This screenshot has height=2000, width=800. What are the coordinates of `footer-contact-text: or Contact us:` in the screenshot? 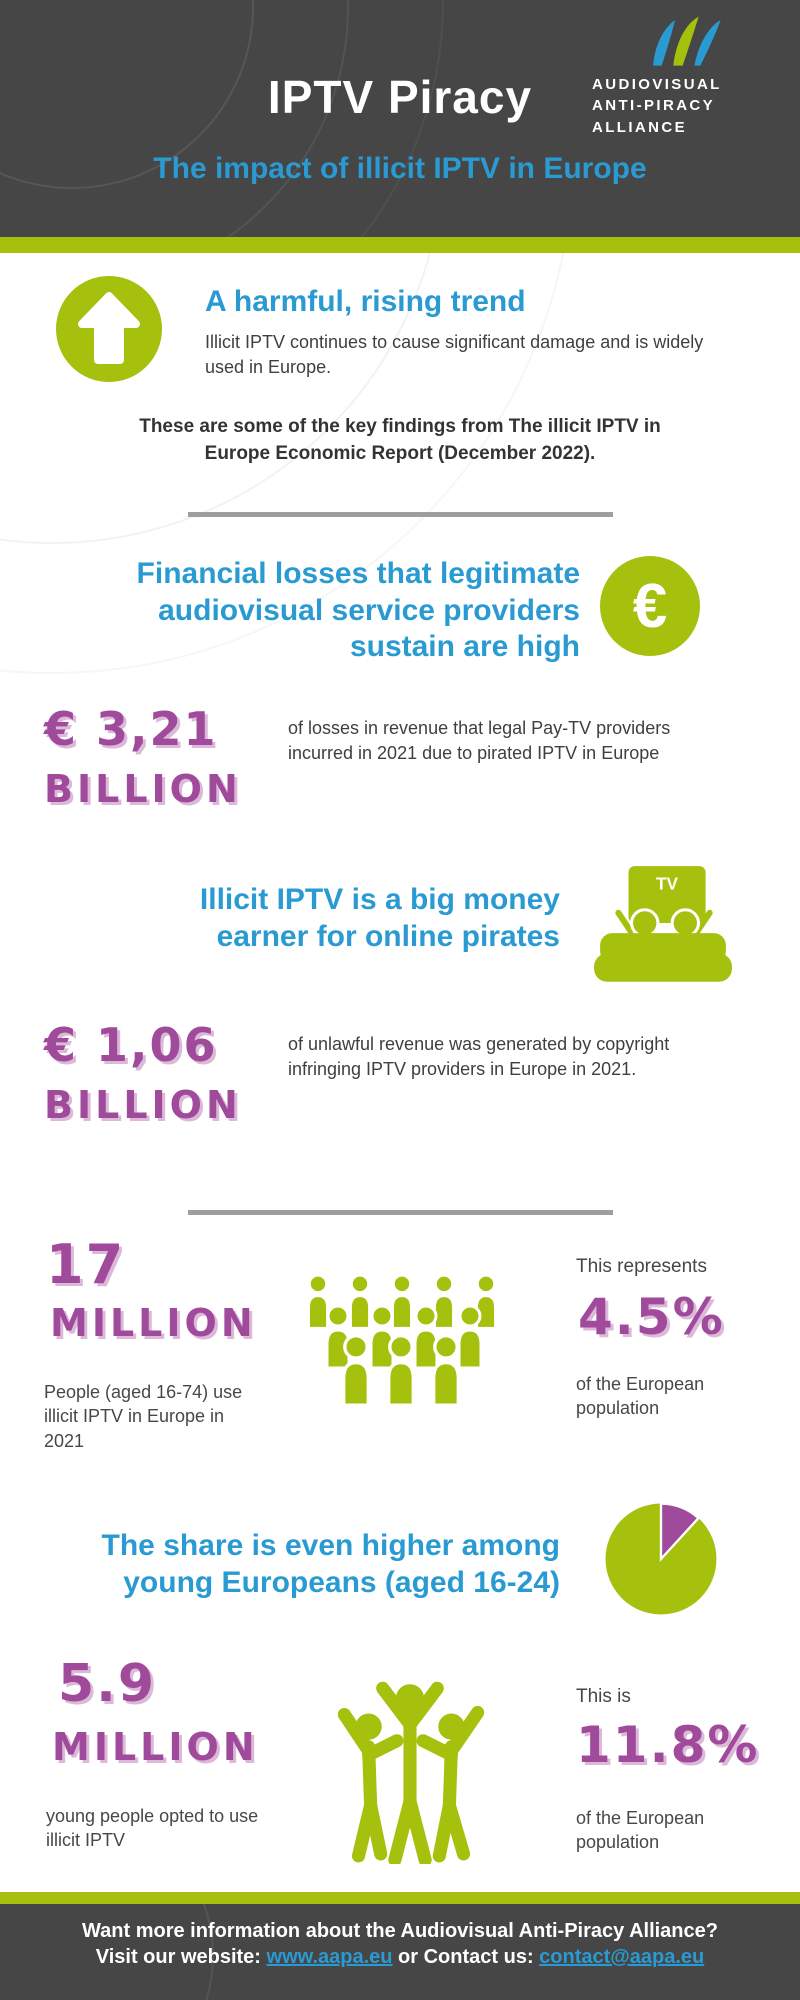 It's located at (466, 1957).